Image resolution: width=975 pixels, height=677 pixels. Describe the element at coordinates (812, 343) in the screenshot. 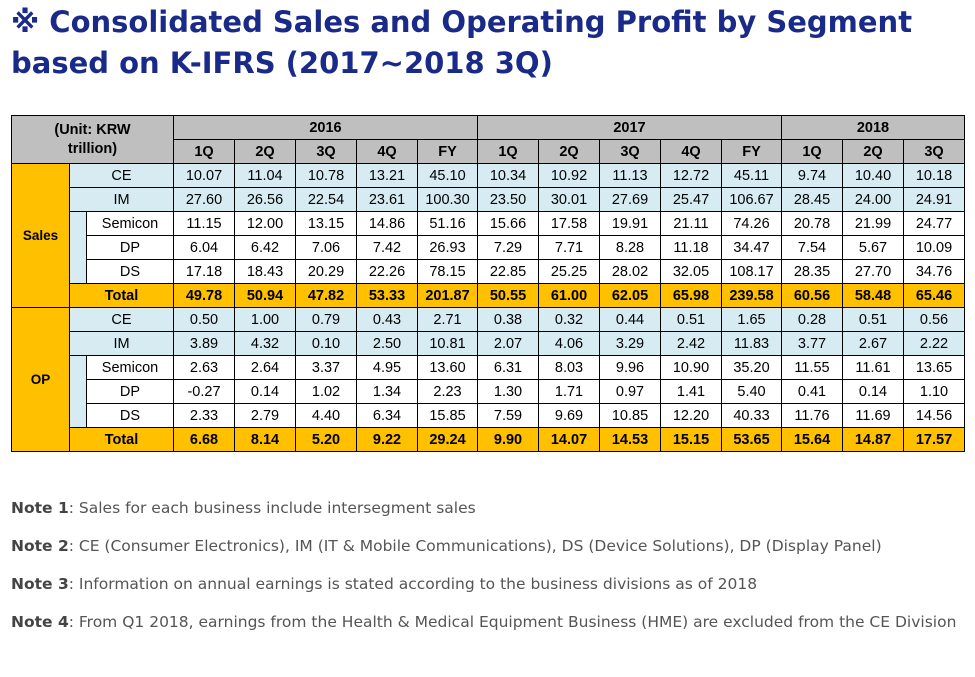

I see `value-cell: 3.77` at that location.